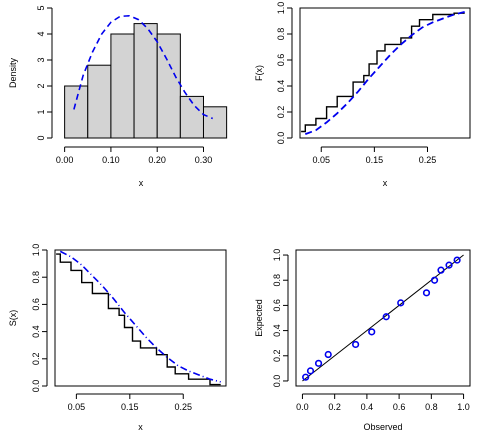 The image size is (502, 438). I want to click on fitted-survival-curve, so click(140, 316).